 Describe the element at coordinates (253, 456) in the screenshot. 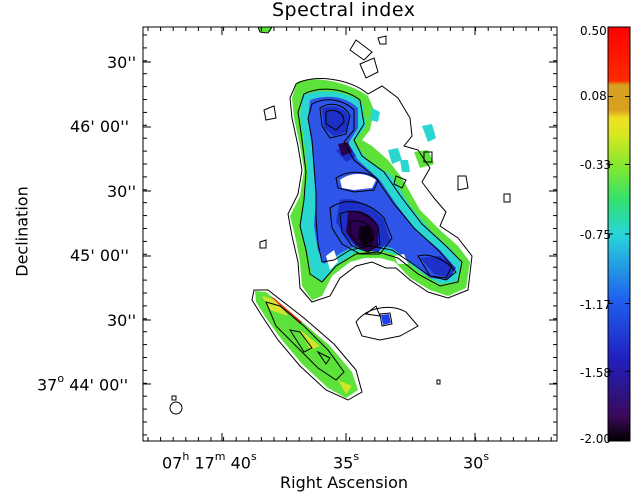

I see `second-symbol-0: s` at that location.